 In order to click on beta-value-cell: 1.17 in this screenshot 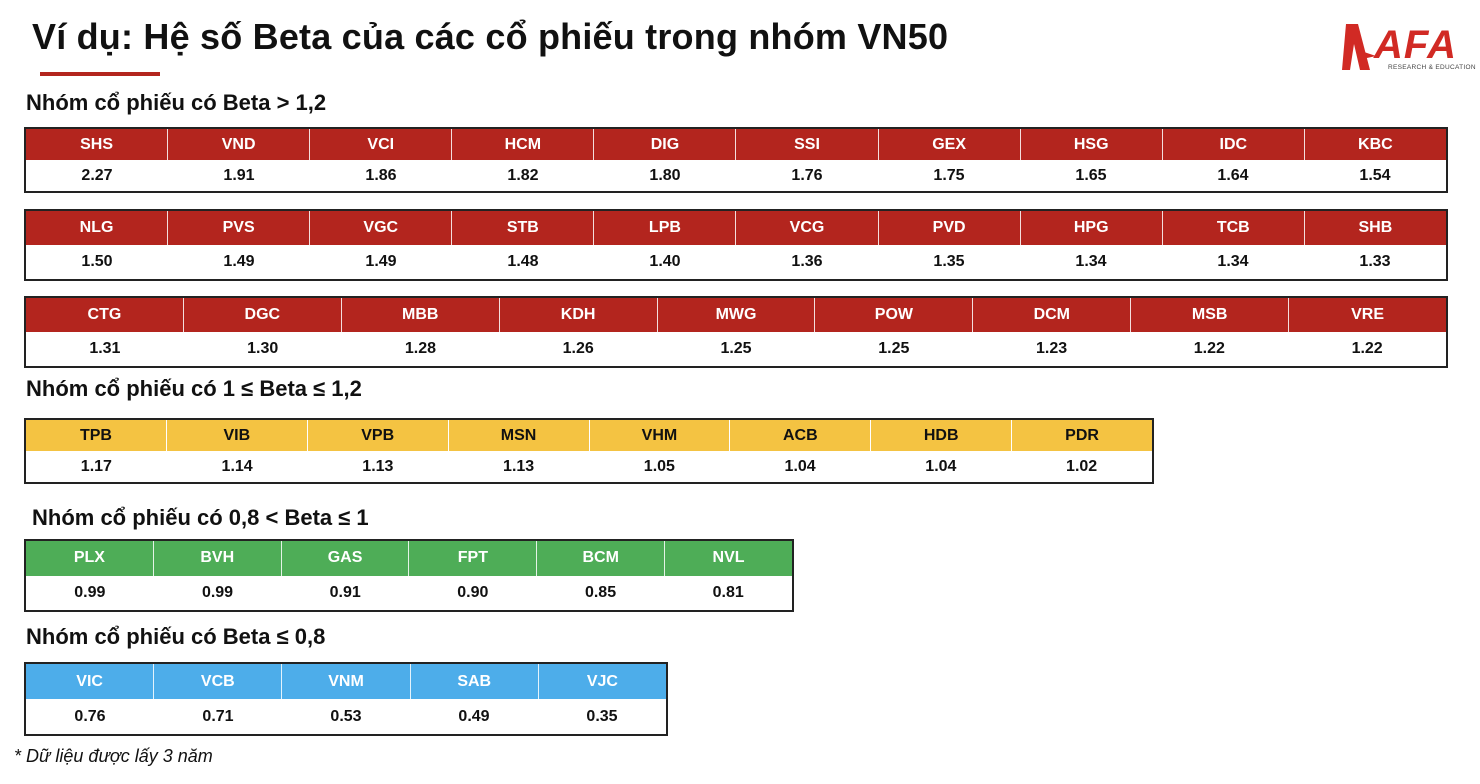, I will do `click(96, 466)`.